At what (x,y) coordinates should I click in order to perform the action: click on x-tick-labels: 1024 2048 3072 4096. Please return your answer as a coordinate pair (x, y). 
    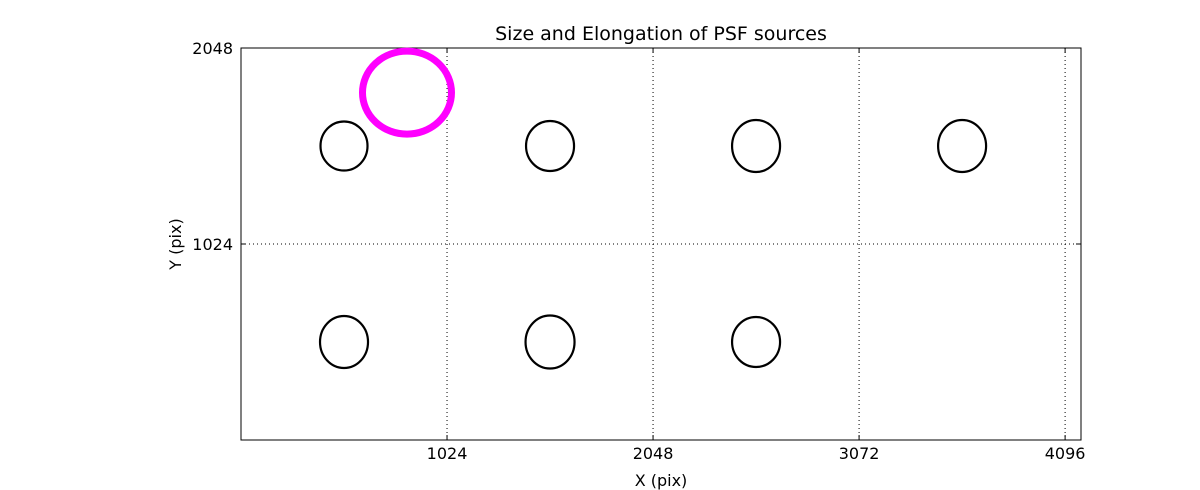
    Looking at the image, I should click on (756, 453).